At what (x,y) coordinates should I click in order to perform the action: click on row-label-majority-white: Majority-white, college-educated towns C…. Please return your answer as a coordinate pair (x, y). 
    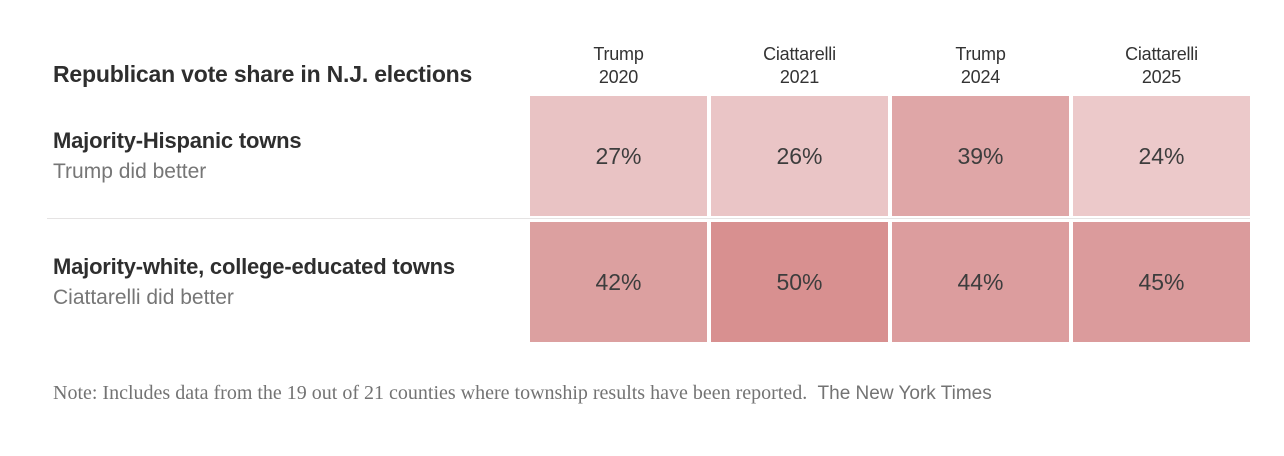
    Looking at the image, I should click on (289, 282).